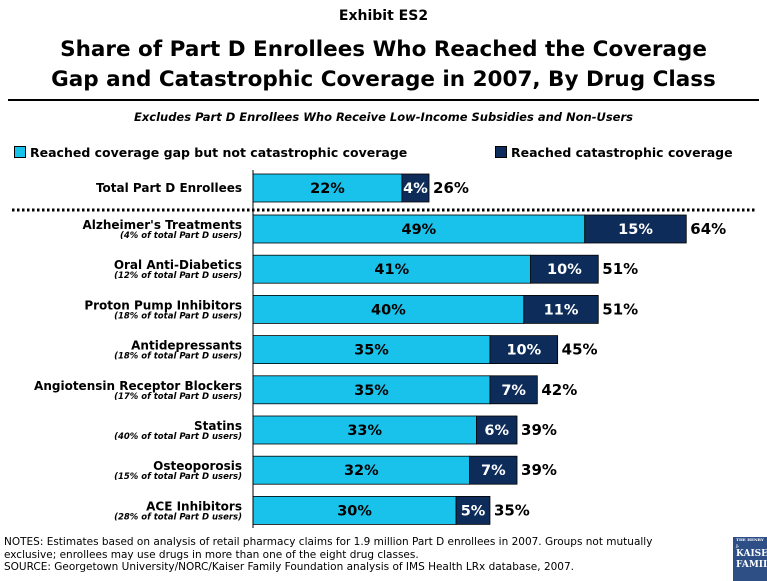 This screenshot has width=767, height=581. I want to click on category-label-6: Statins, so click(218, 426).